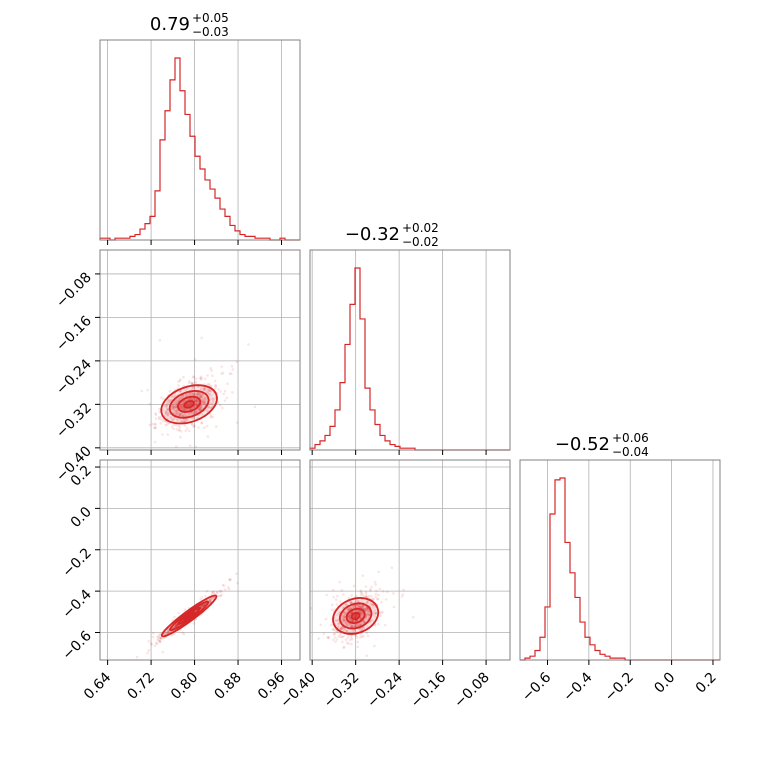  What do you see at coordinates (342, 691) in the screenshot?
I see `x-tick-label: −0.32` at bounding box center [342, 691].